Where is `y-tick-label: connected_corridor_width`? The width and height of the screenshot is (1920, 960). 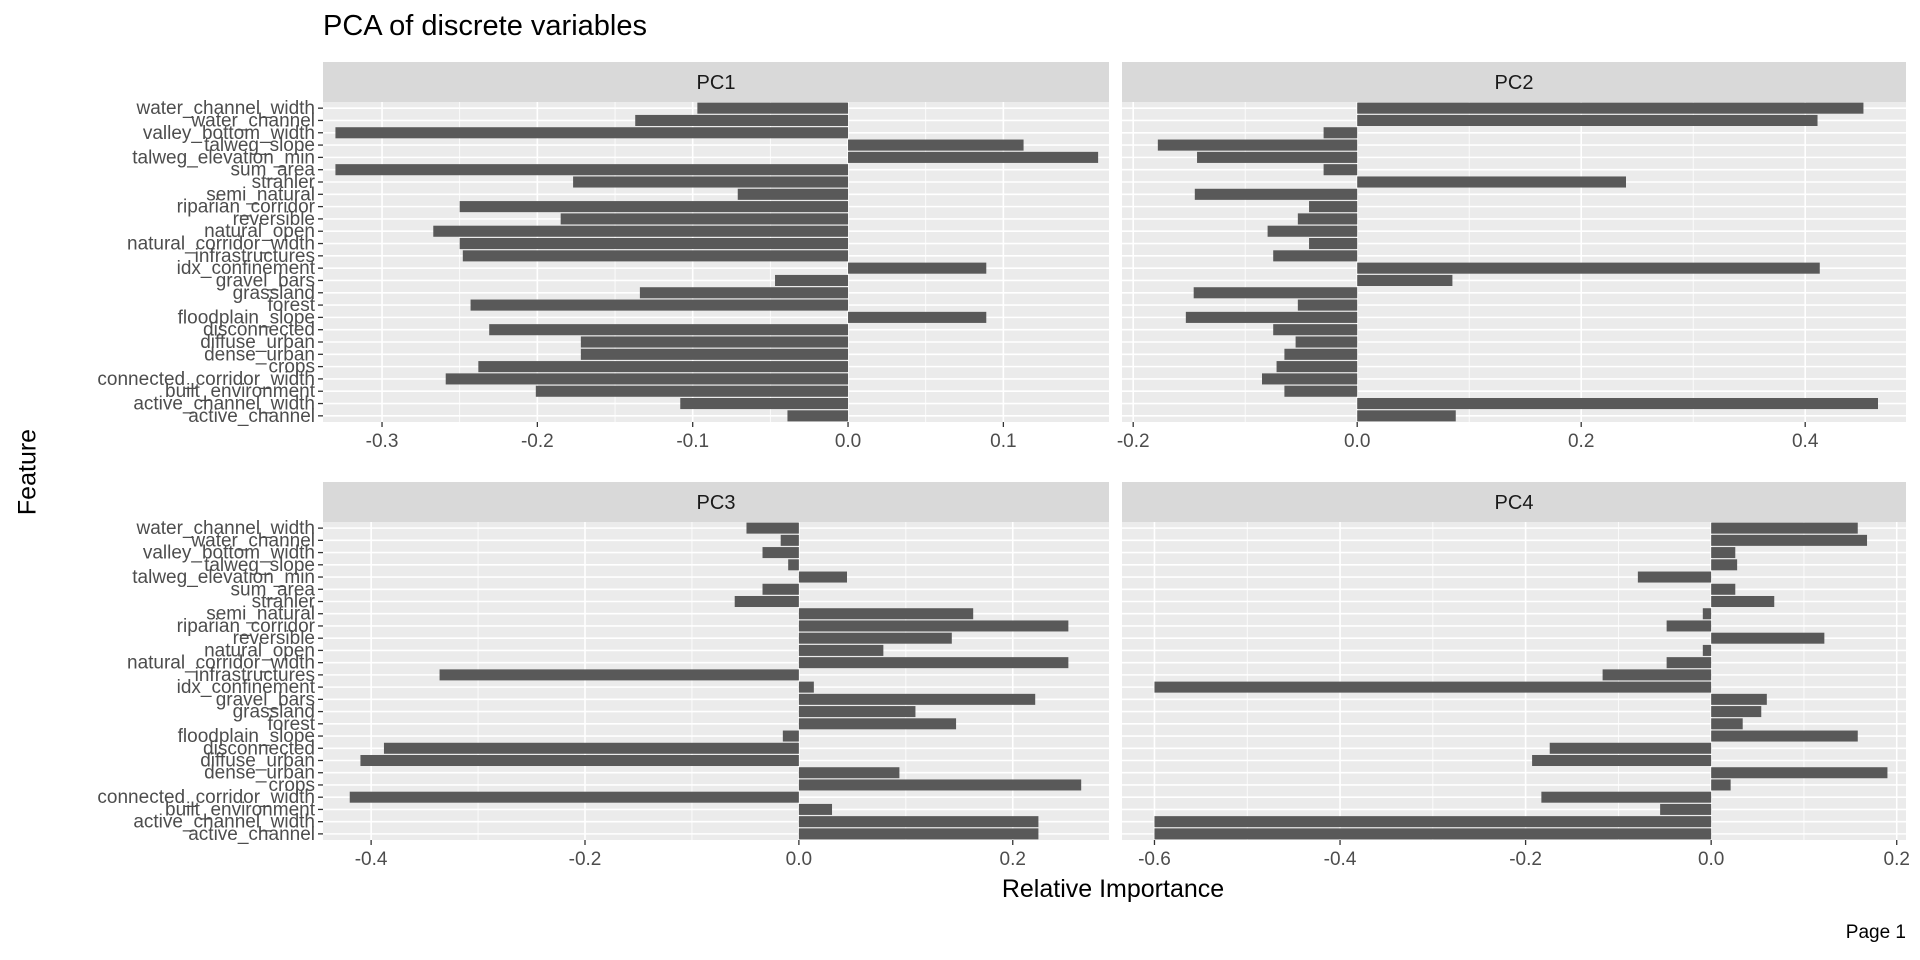
y-tick-label: connected_corridor_width is located at coordinates (206, 797).